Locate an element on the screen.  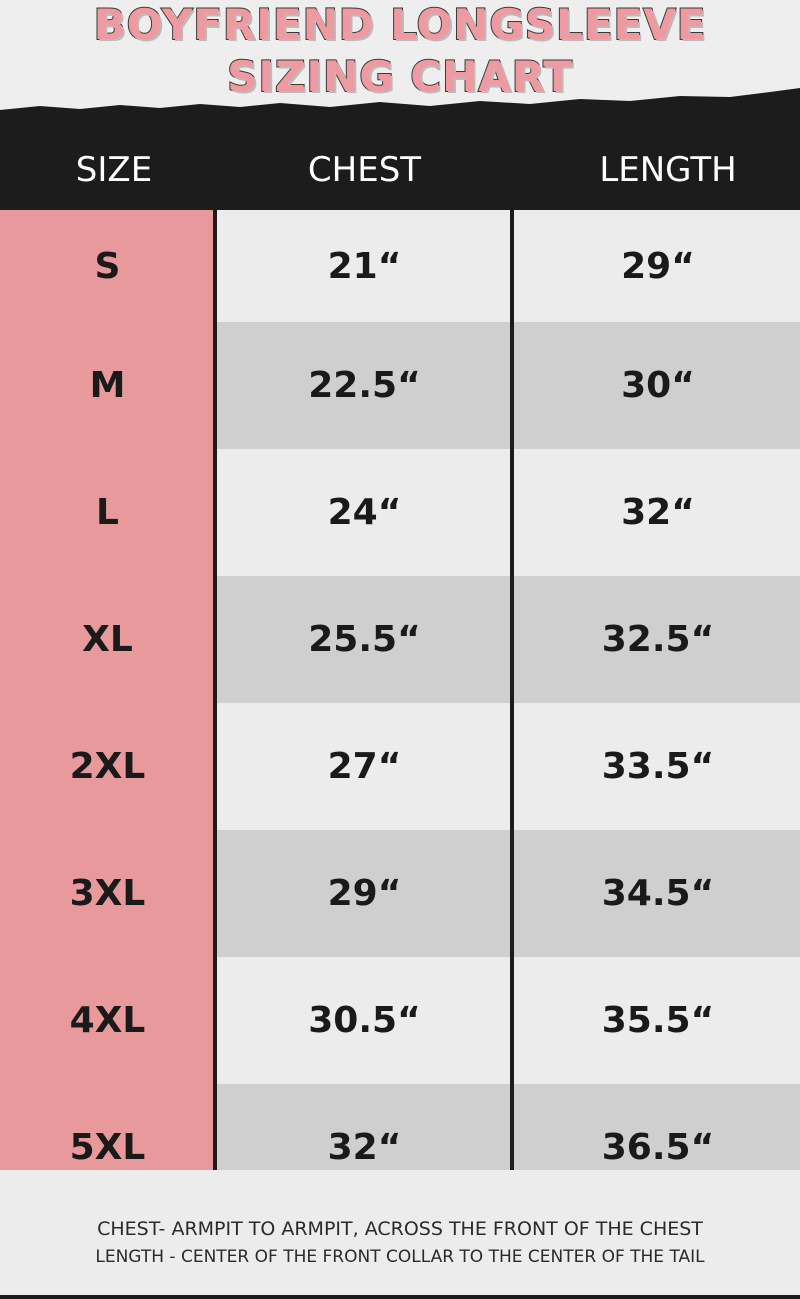
chest-cell: 32“ is located at coordinates (364, 1147).